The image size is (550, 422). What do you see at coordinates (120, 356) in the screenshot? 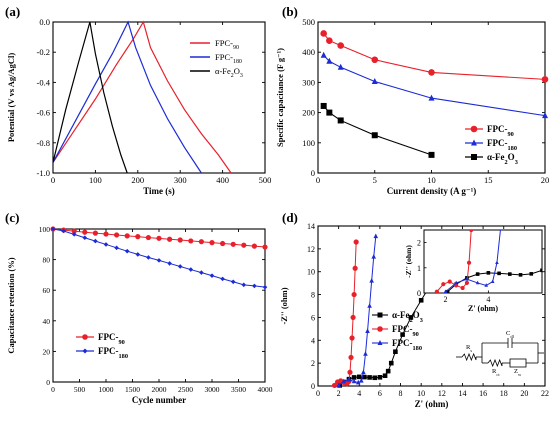
I see `label-part: 1` at bounding box center [120, 356].